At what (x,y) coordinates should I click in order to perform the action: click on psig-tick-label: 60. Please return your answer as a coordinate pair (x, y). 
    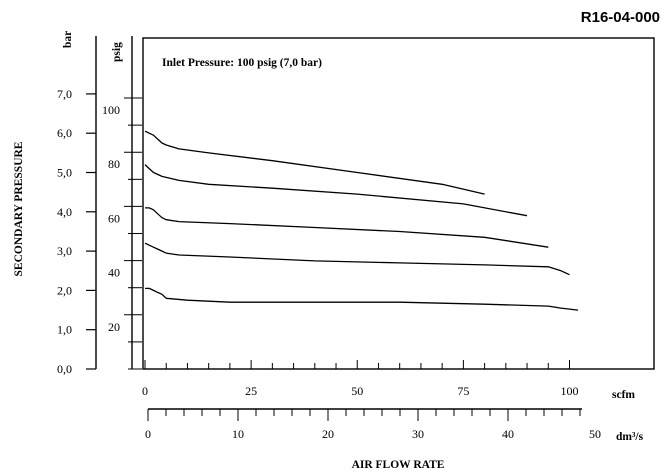
    Looking at the image, I should click on (114, 218).